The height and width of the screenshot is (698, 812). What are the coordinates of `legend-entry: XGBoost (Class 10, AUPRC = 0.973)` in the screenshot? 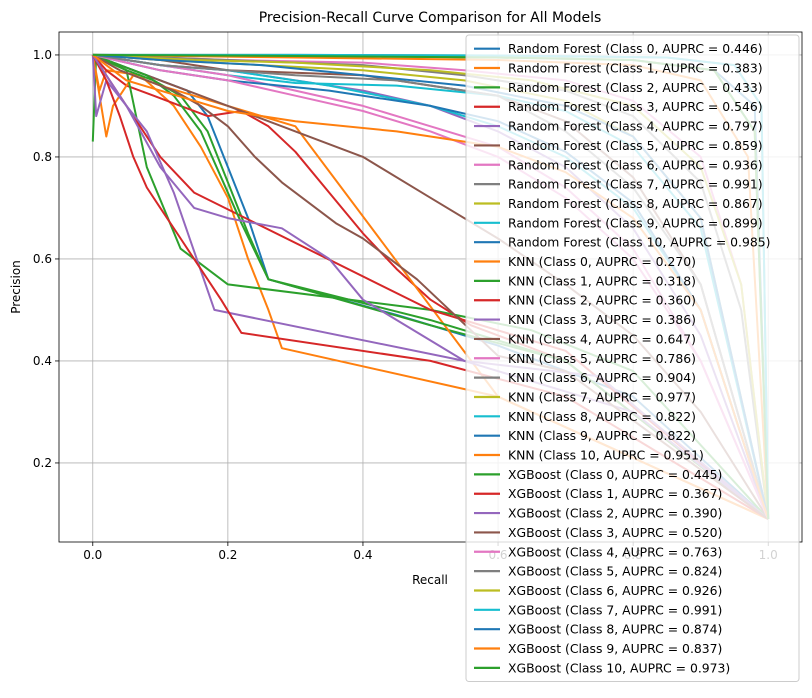 It's located at (619, 667).